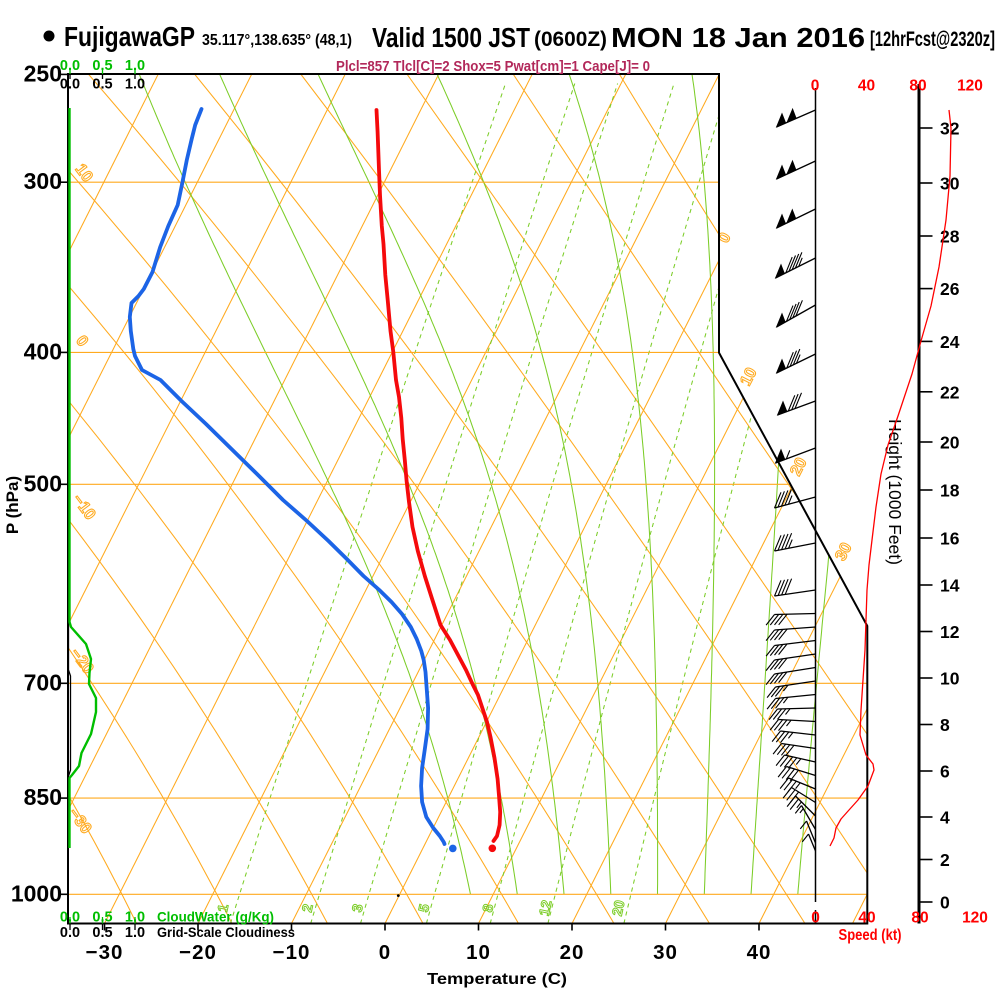  Describe the element at coordinates (277, 40) in the screenshot. I see `svg-text: 35.117°,138.635° (48,1)` at that location.